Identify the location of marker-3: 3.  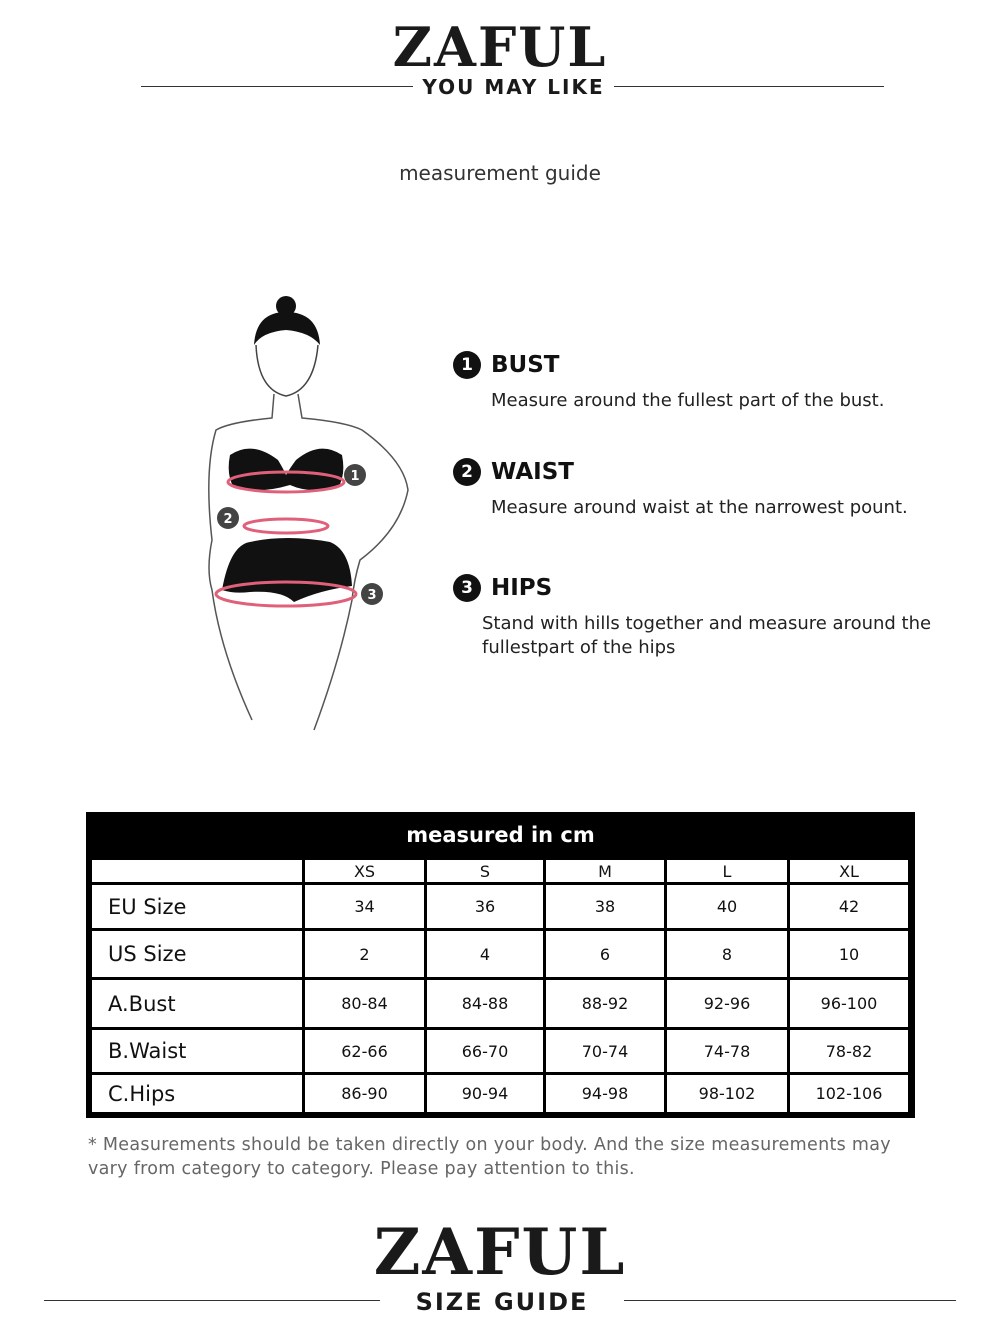
(372, 594).